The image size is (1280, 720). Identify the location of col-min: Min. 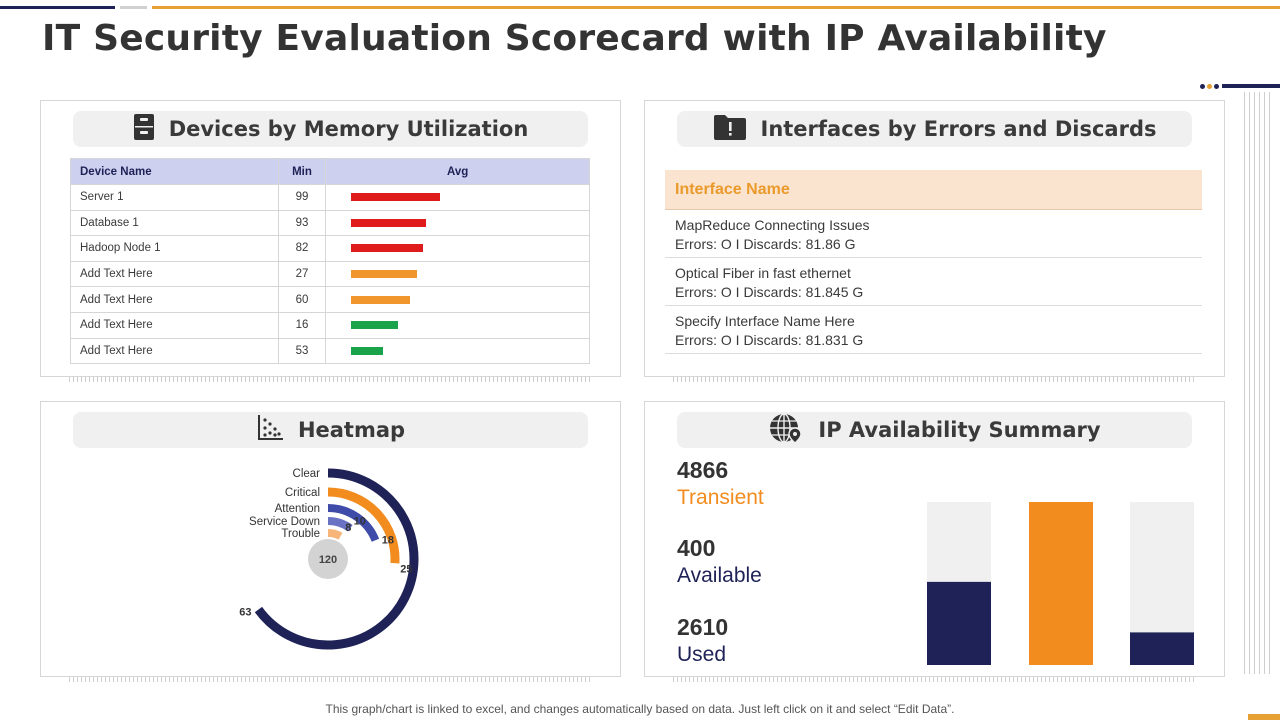
(302, 171).